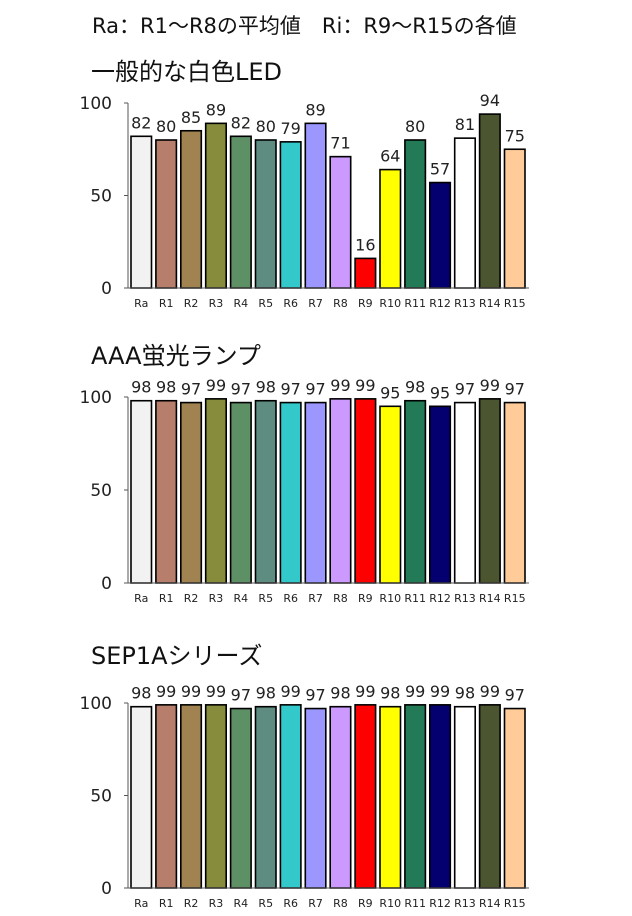 The height and width of the screenshot is (916, 632). What do you see at coordinates (465, 124) in the screenshot?
I see `data-label-R13: 81` at bounding box center [465, 124].